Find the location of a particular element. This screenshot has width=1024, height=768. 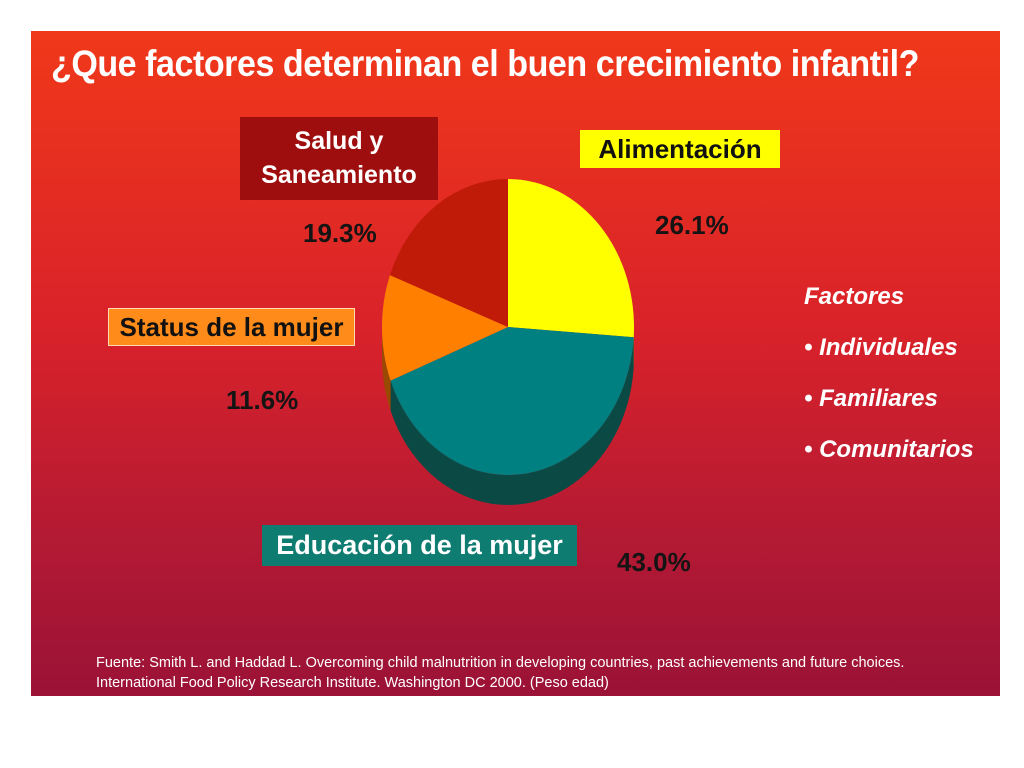

label-alimentacion: Alimentación is located at coordinates (680, 149).